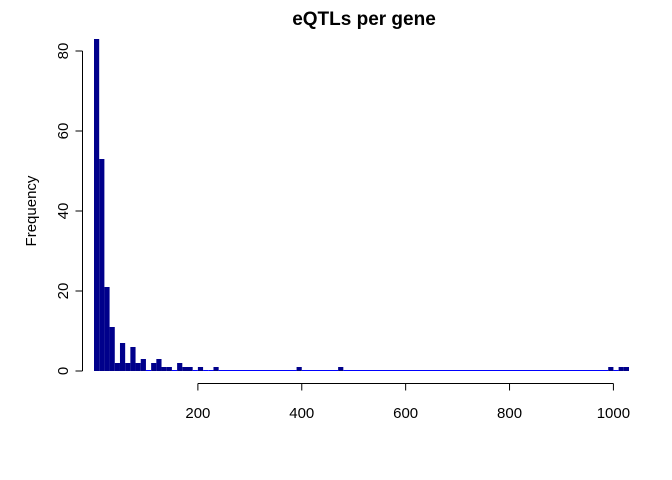 Image resolution: width=672 pixels, height=480 pixels. Describe the element at coordinates (63, 291) in the screenshot. I see `y-tick-label: 20` at that location.